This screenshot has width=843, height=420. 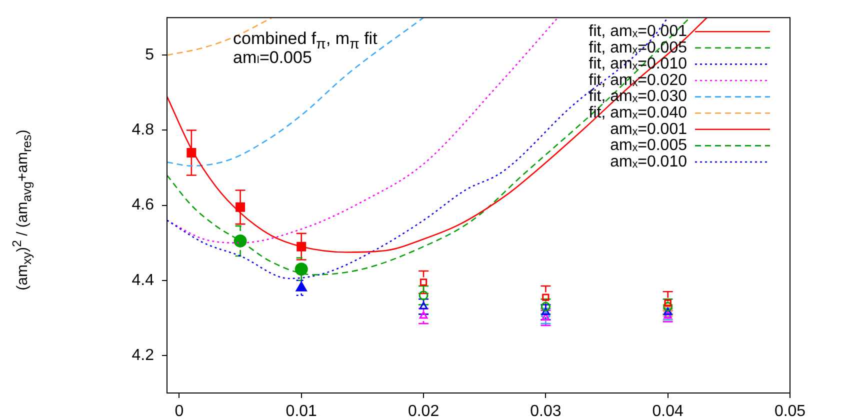 I want to click on line-series, so click(x=295, y=92).